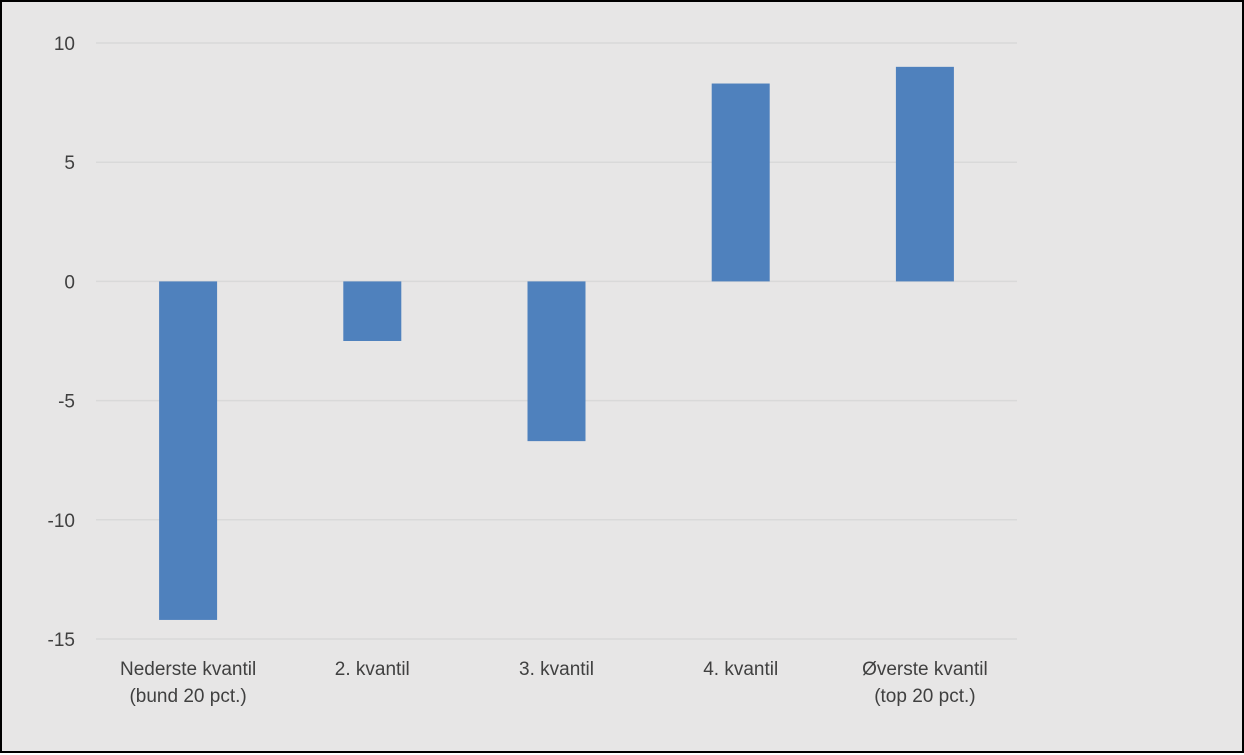 The width and height of the screenshot is (1244, 755). Describe the element at coordinates (61, 521) in the screenshot. I see `y-tick-label: -10` at that location.